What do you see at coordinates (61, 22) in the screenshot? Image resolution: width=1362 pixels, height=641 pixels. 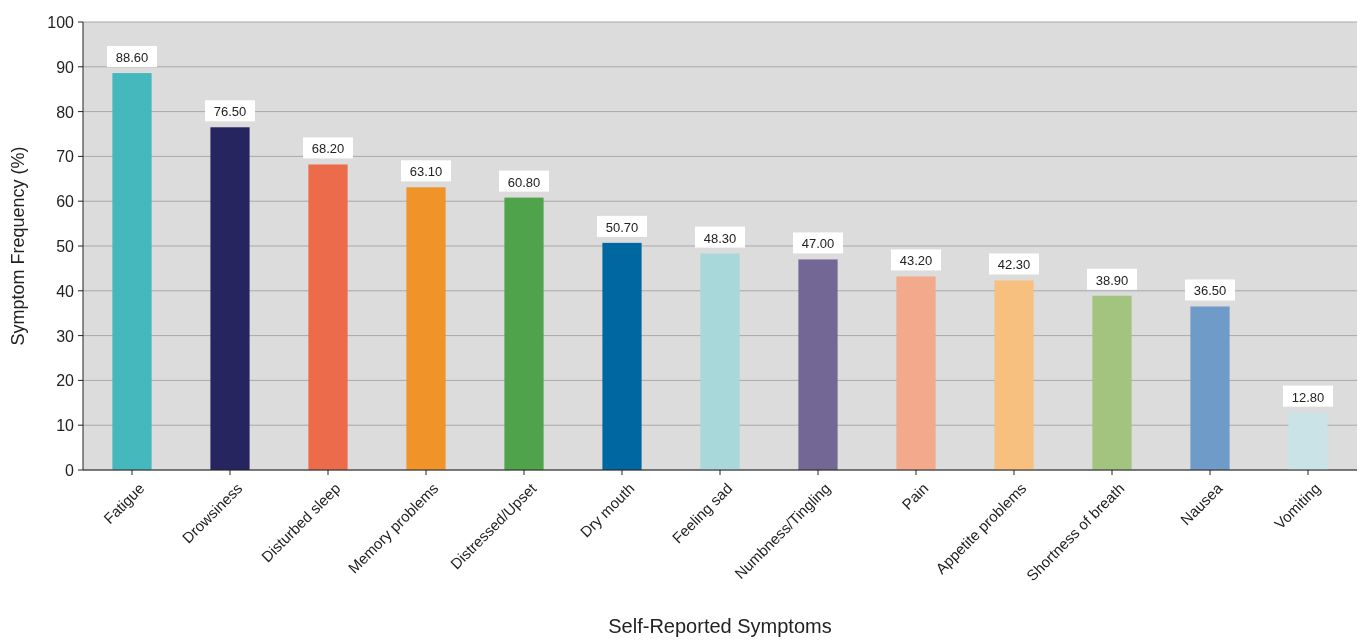 I see `y-tick-label: 100` at bounding box center [61, 22].